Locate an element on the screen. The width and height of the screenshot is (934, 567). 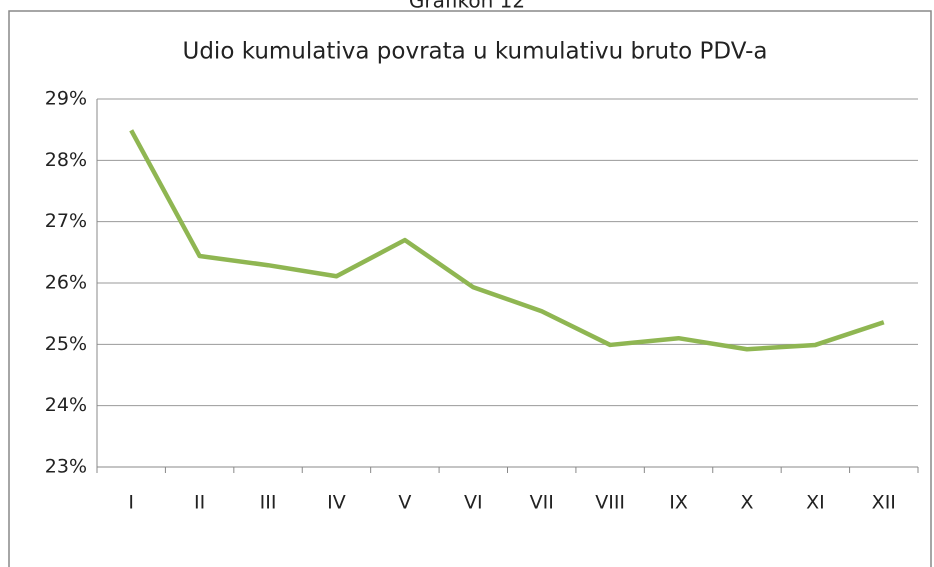
x-tick-label: VII is located at coordinates (542, 503).